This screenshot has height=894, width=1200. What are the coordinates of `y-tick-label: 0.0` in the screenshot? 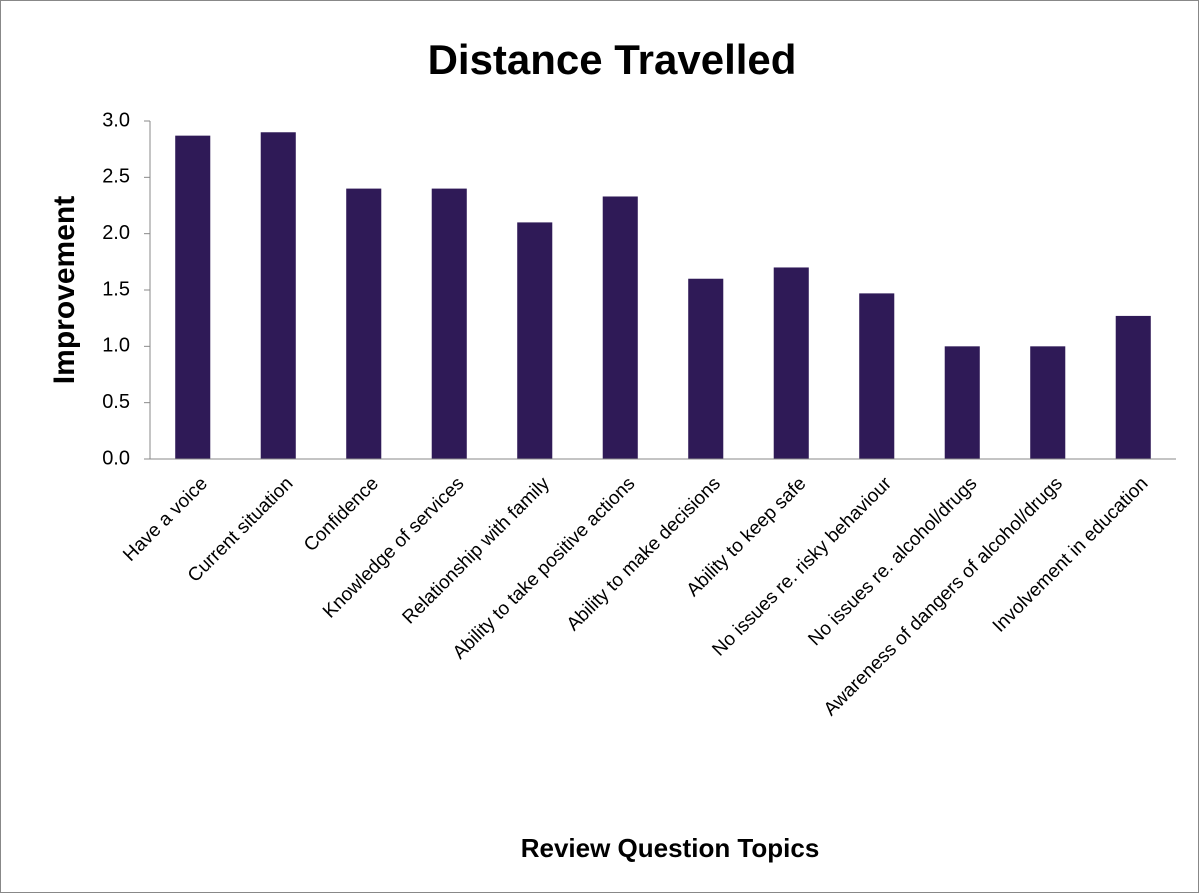 It's located at (116, 458).